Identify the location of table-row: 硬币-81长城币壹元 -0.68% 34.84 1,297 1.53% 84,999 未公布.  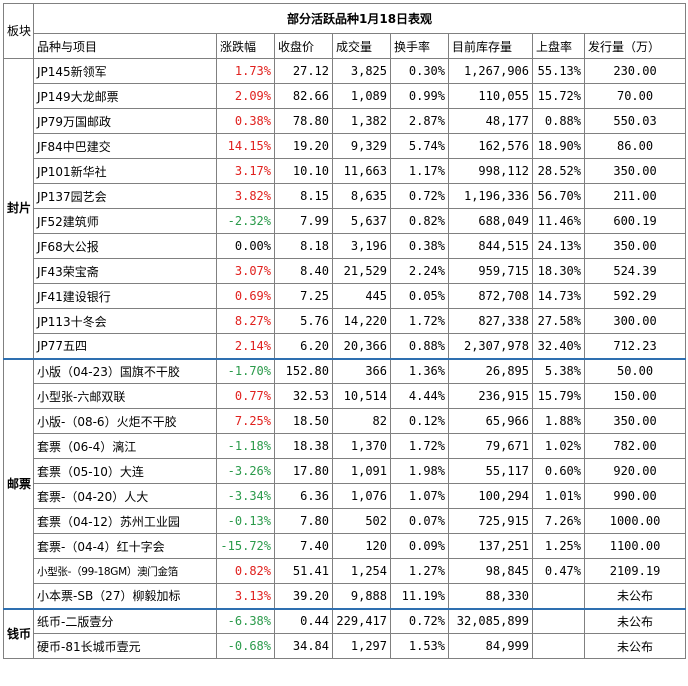
(345, 646).